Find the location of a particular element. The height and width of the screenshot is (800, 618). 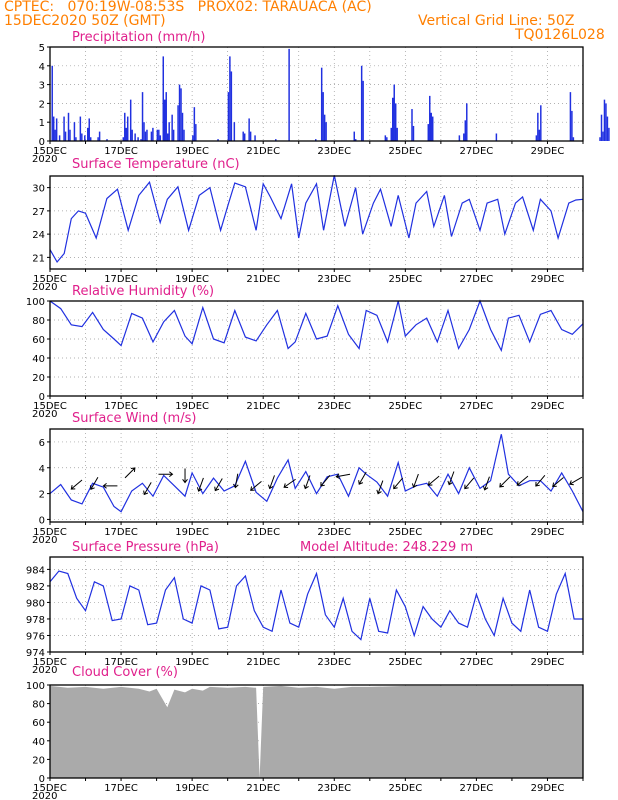

y-tick-label: 3 is located at coordinates (42, 86).